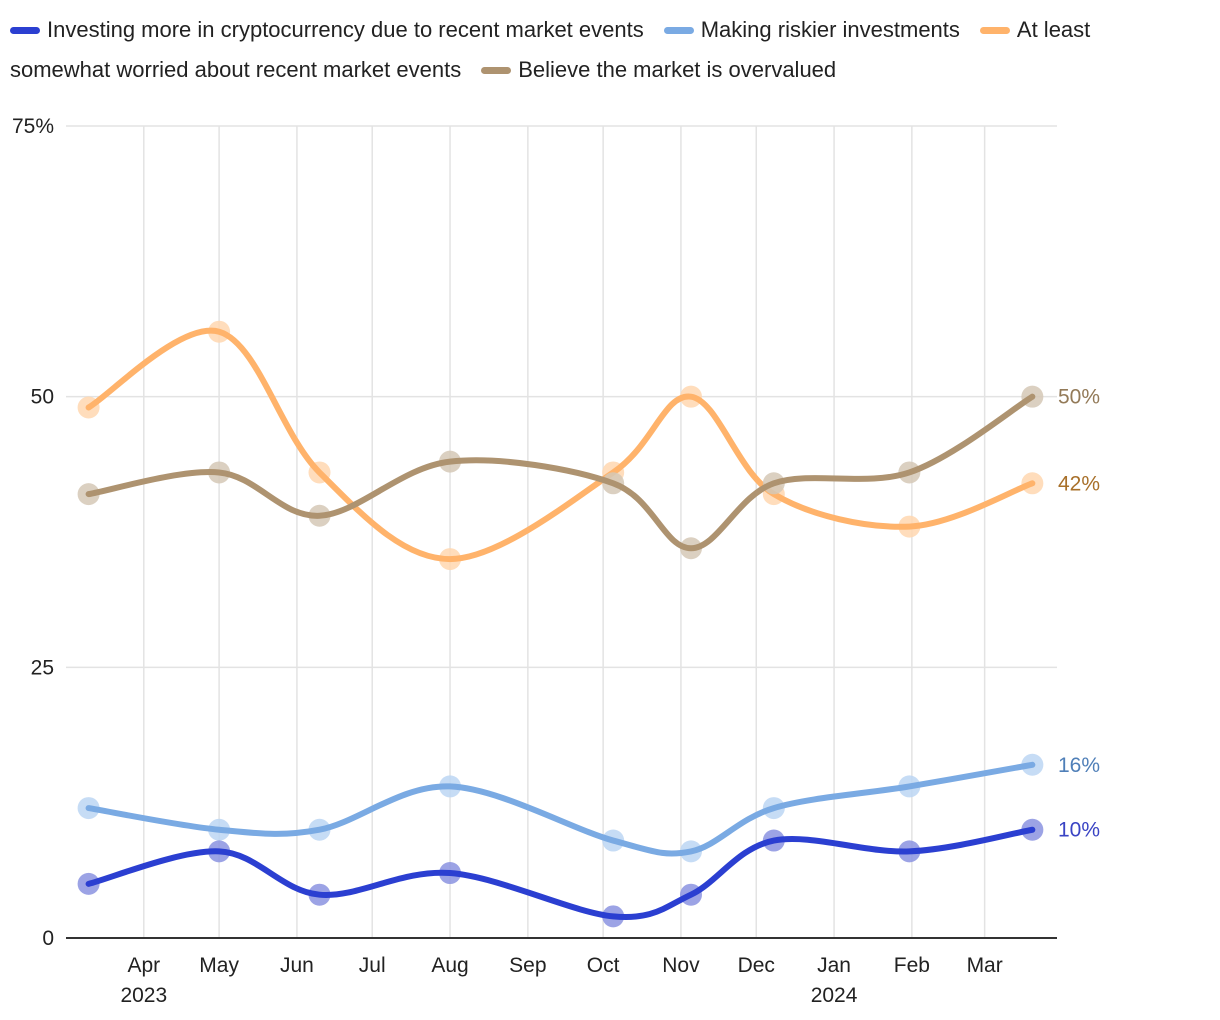 This screenshot has height=1020, width=1220. I want to click on legend-swatch-crypto, so click(25, 30).